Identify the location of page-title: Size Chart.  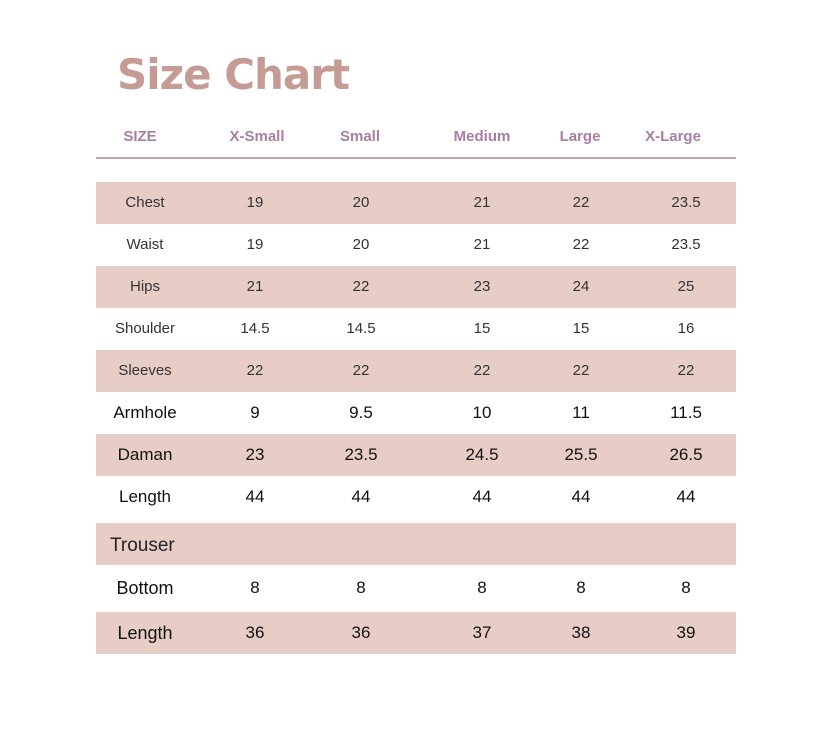
(233, 74).